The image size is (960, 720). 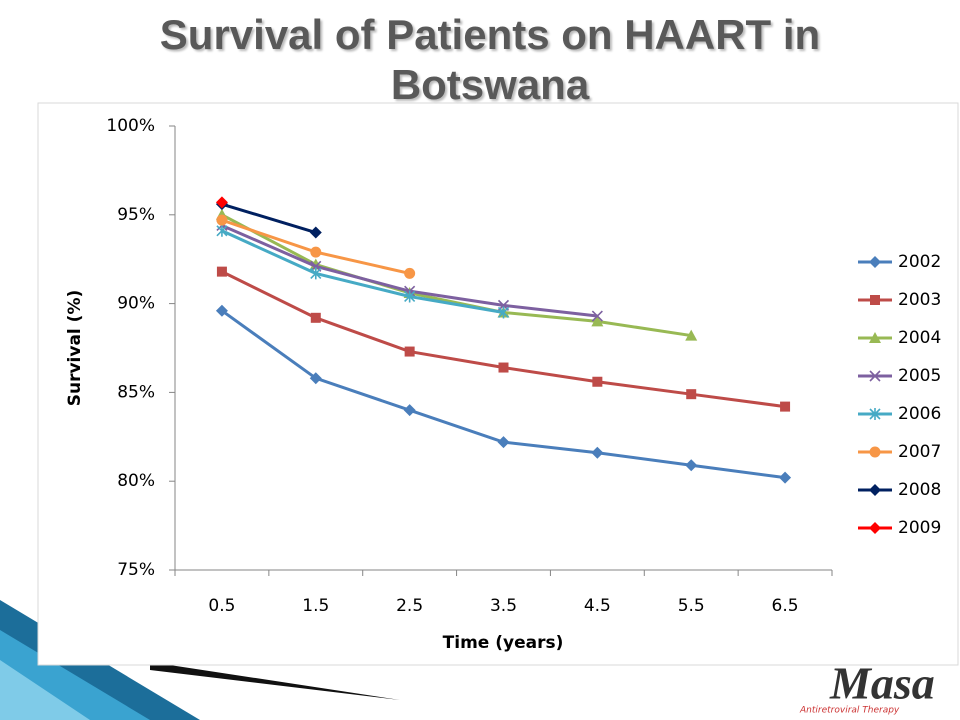 I want to click on y-tick-label: 80%, so click(x=136, y=481).